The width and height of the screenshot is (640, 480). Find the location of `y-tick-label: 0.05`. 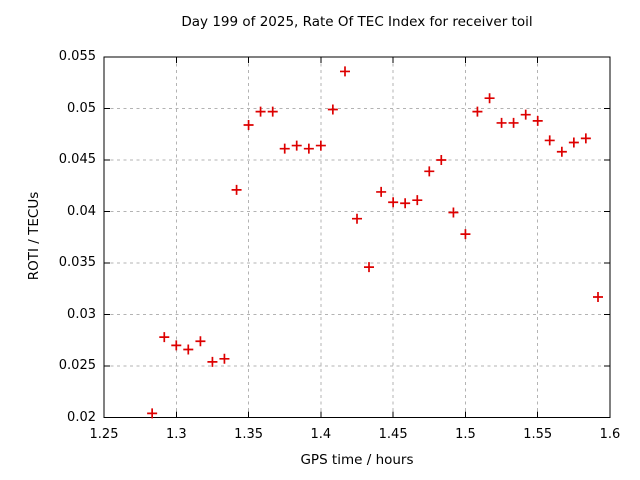

y-tick-label: 0.05 is located at coordinates (81, 108).